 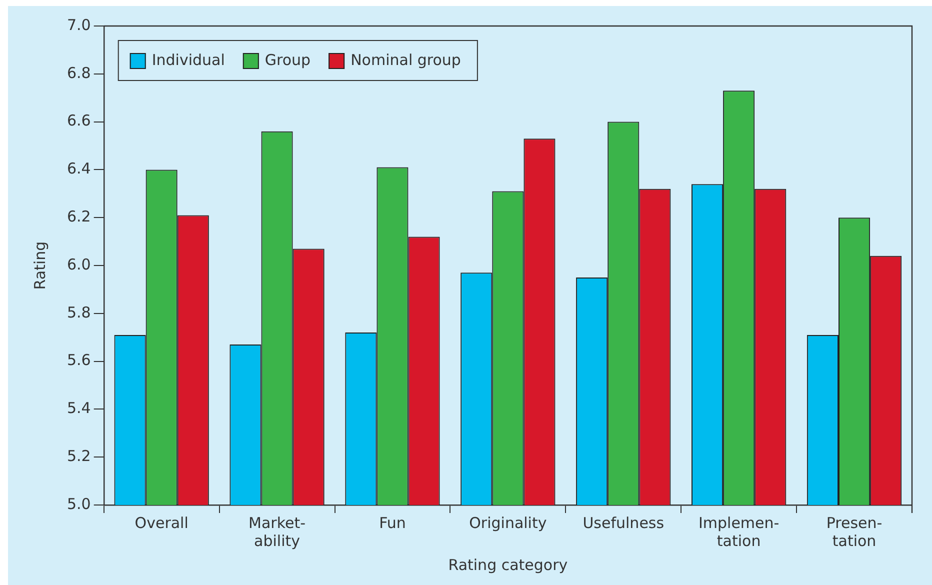 I want to click on y-tick-label: 6.2, so click(x=78, y=216).